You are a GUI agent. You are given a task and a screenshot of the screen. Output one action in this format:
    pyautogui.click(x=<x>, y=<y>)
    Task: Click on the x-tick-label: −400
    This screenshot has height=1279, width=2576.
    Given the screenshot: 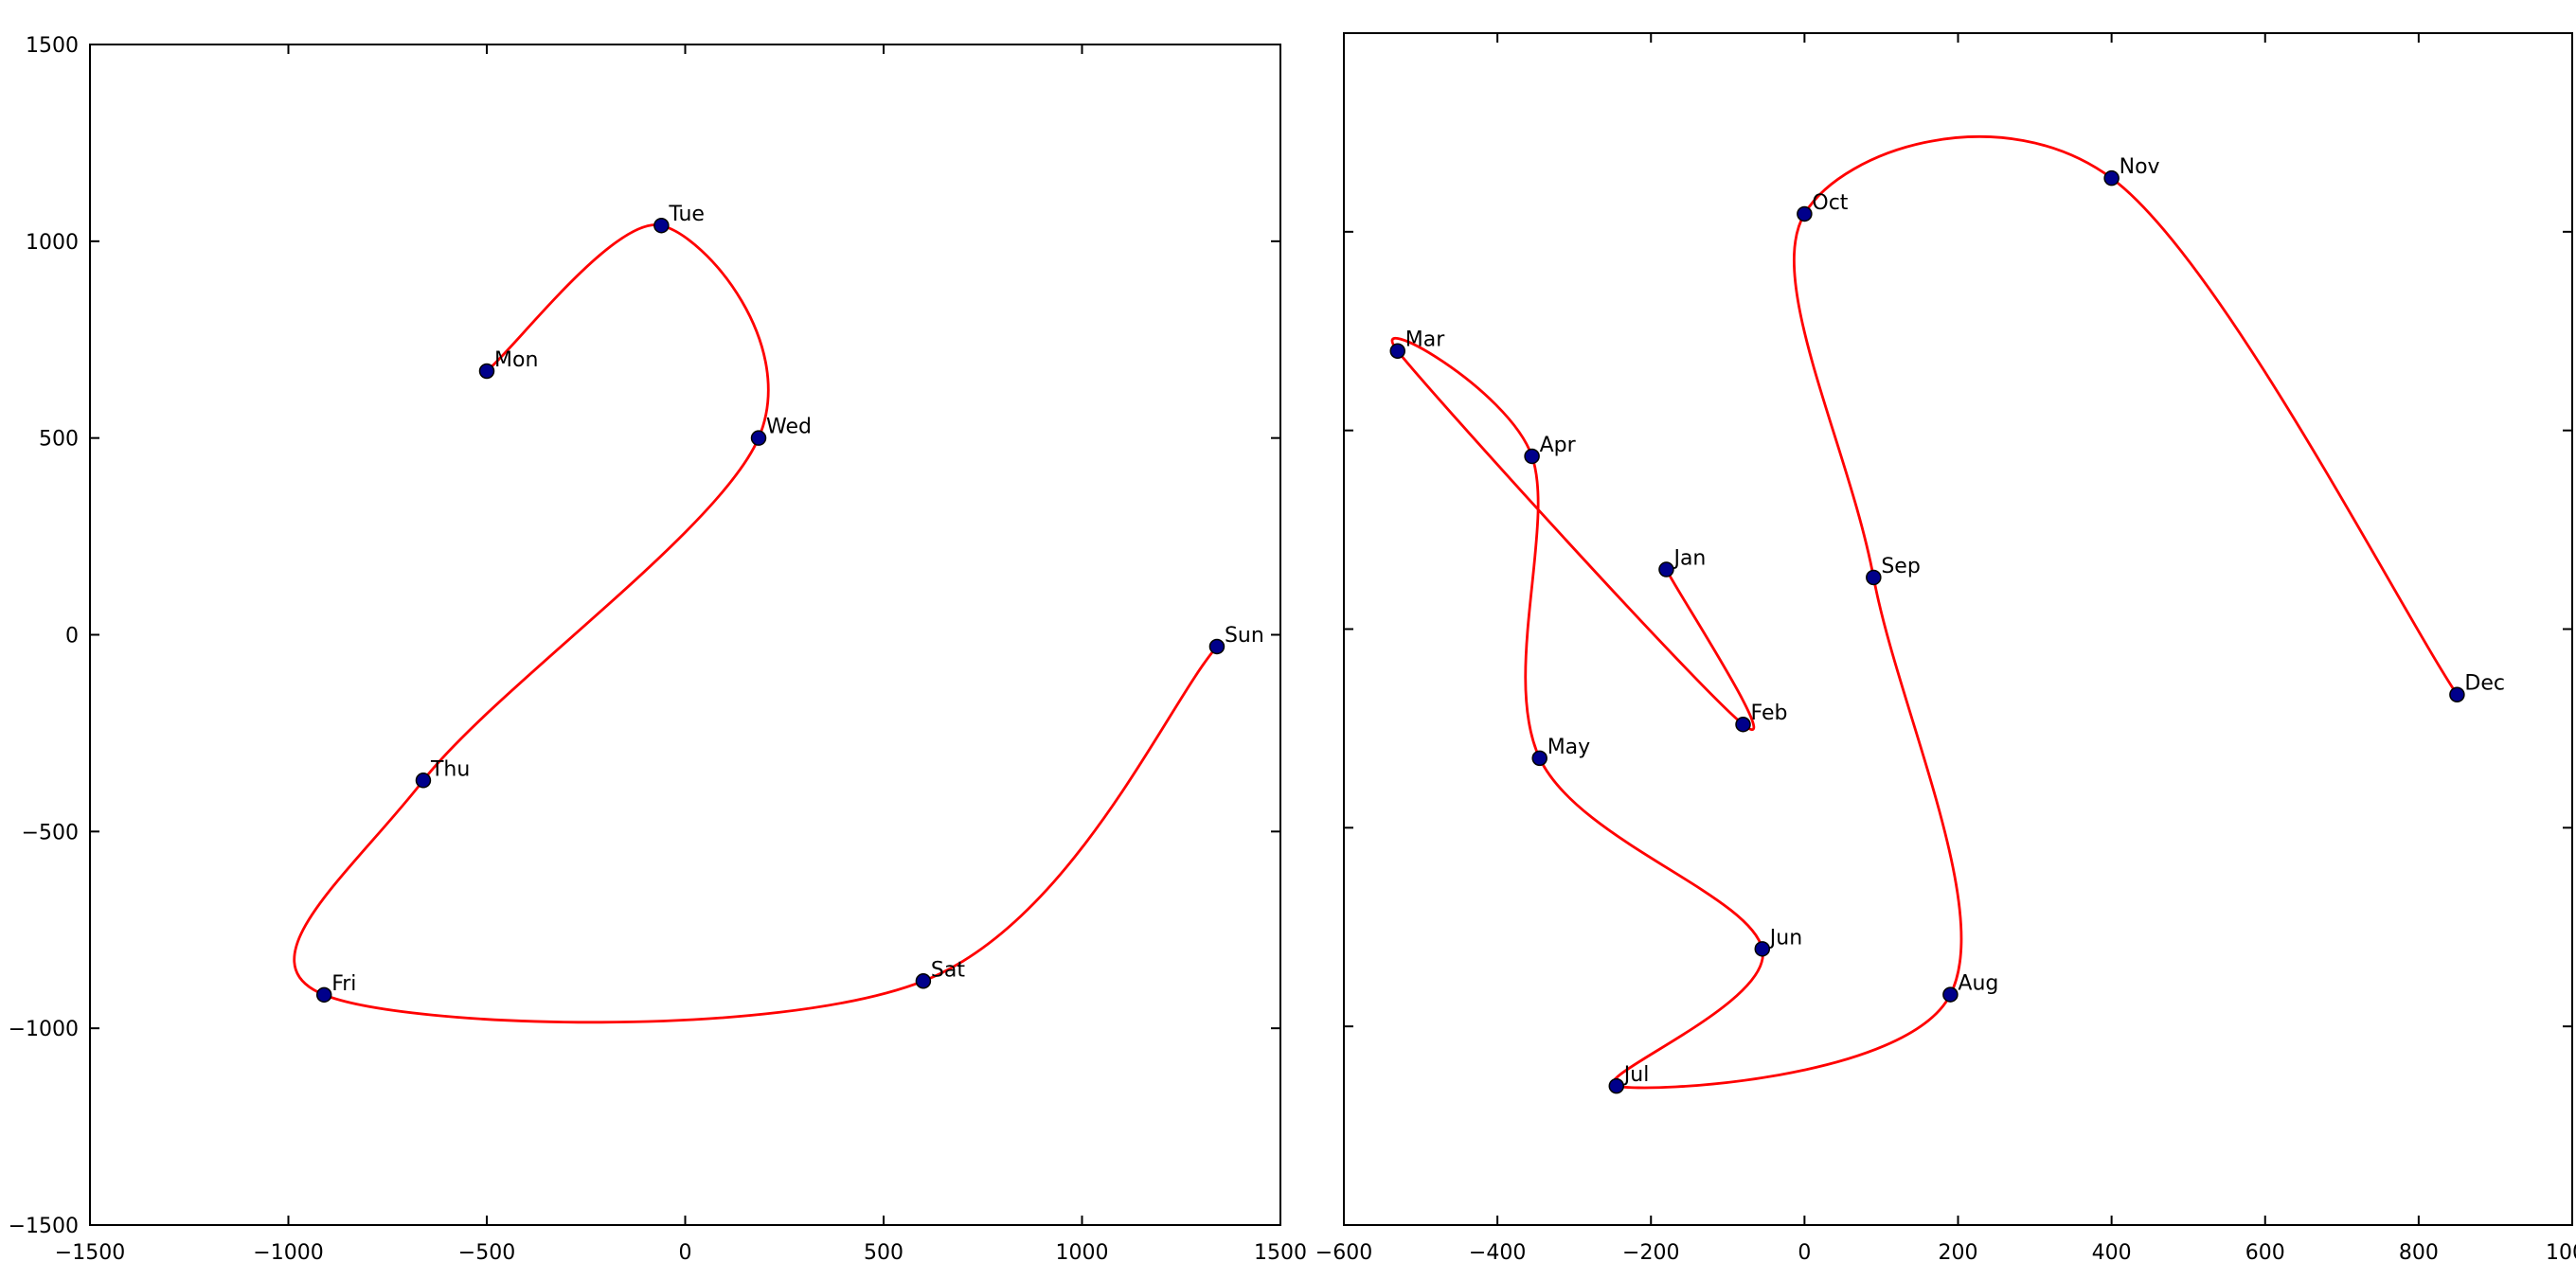 What is the action you would take?
    pyautogui.click(x=1497, y=1253)
    